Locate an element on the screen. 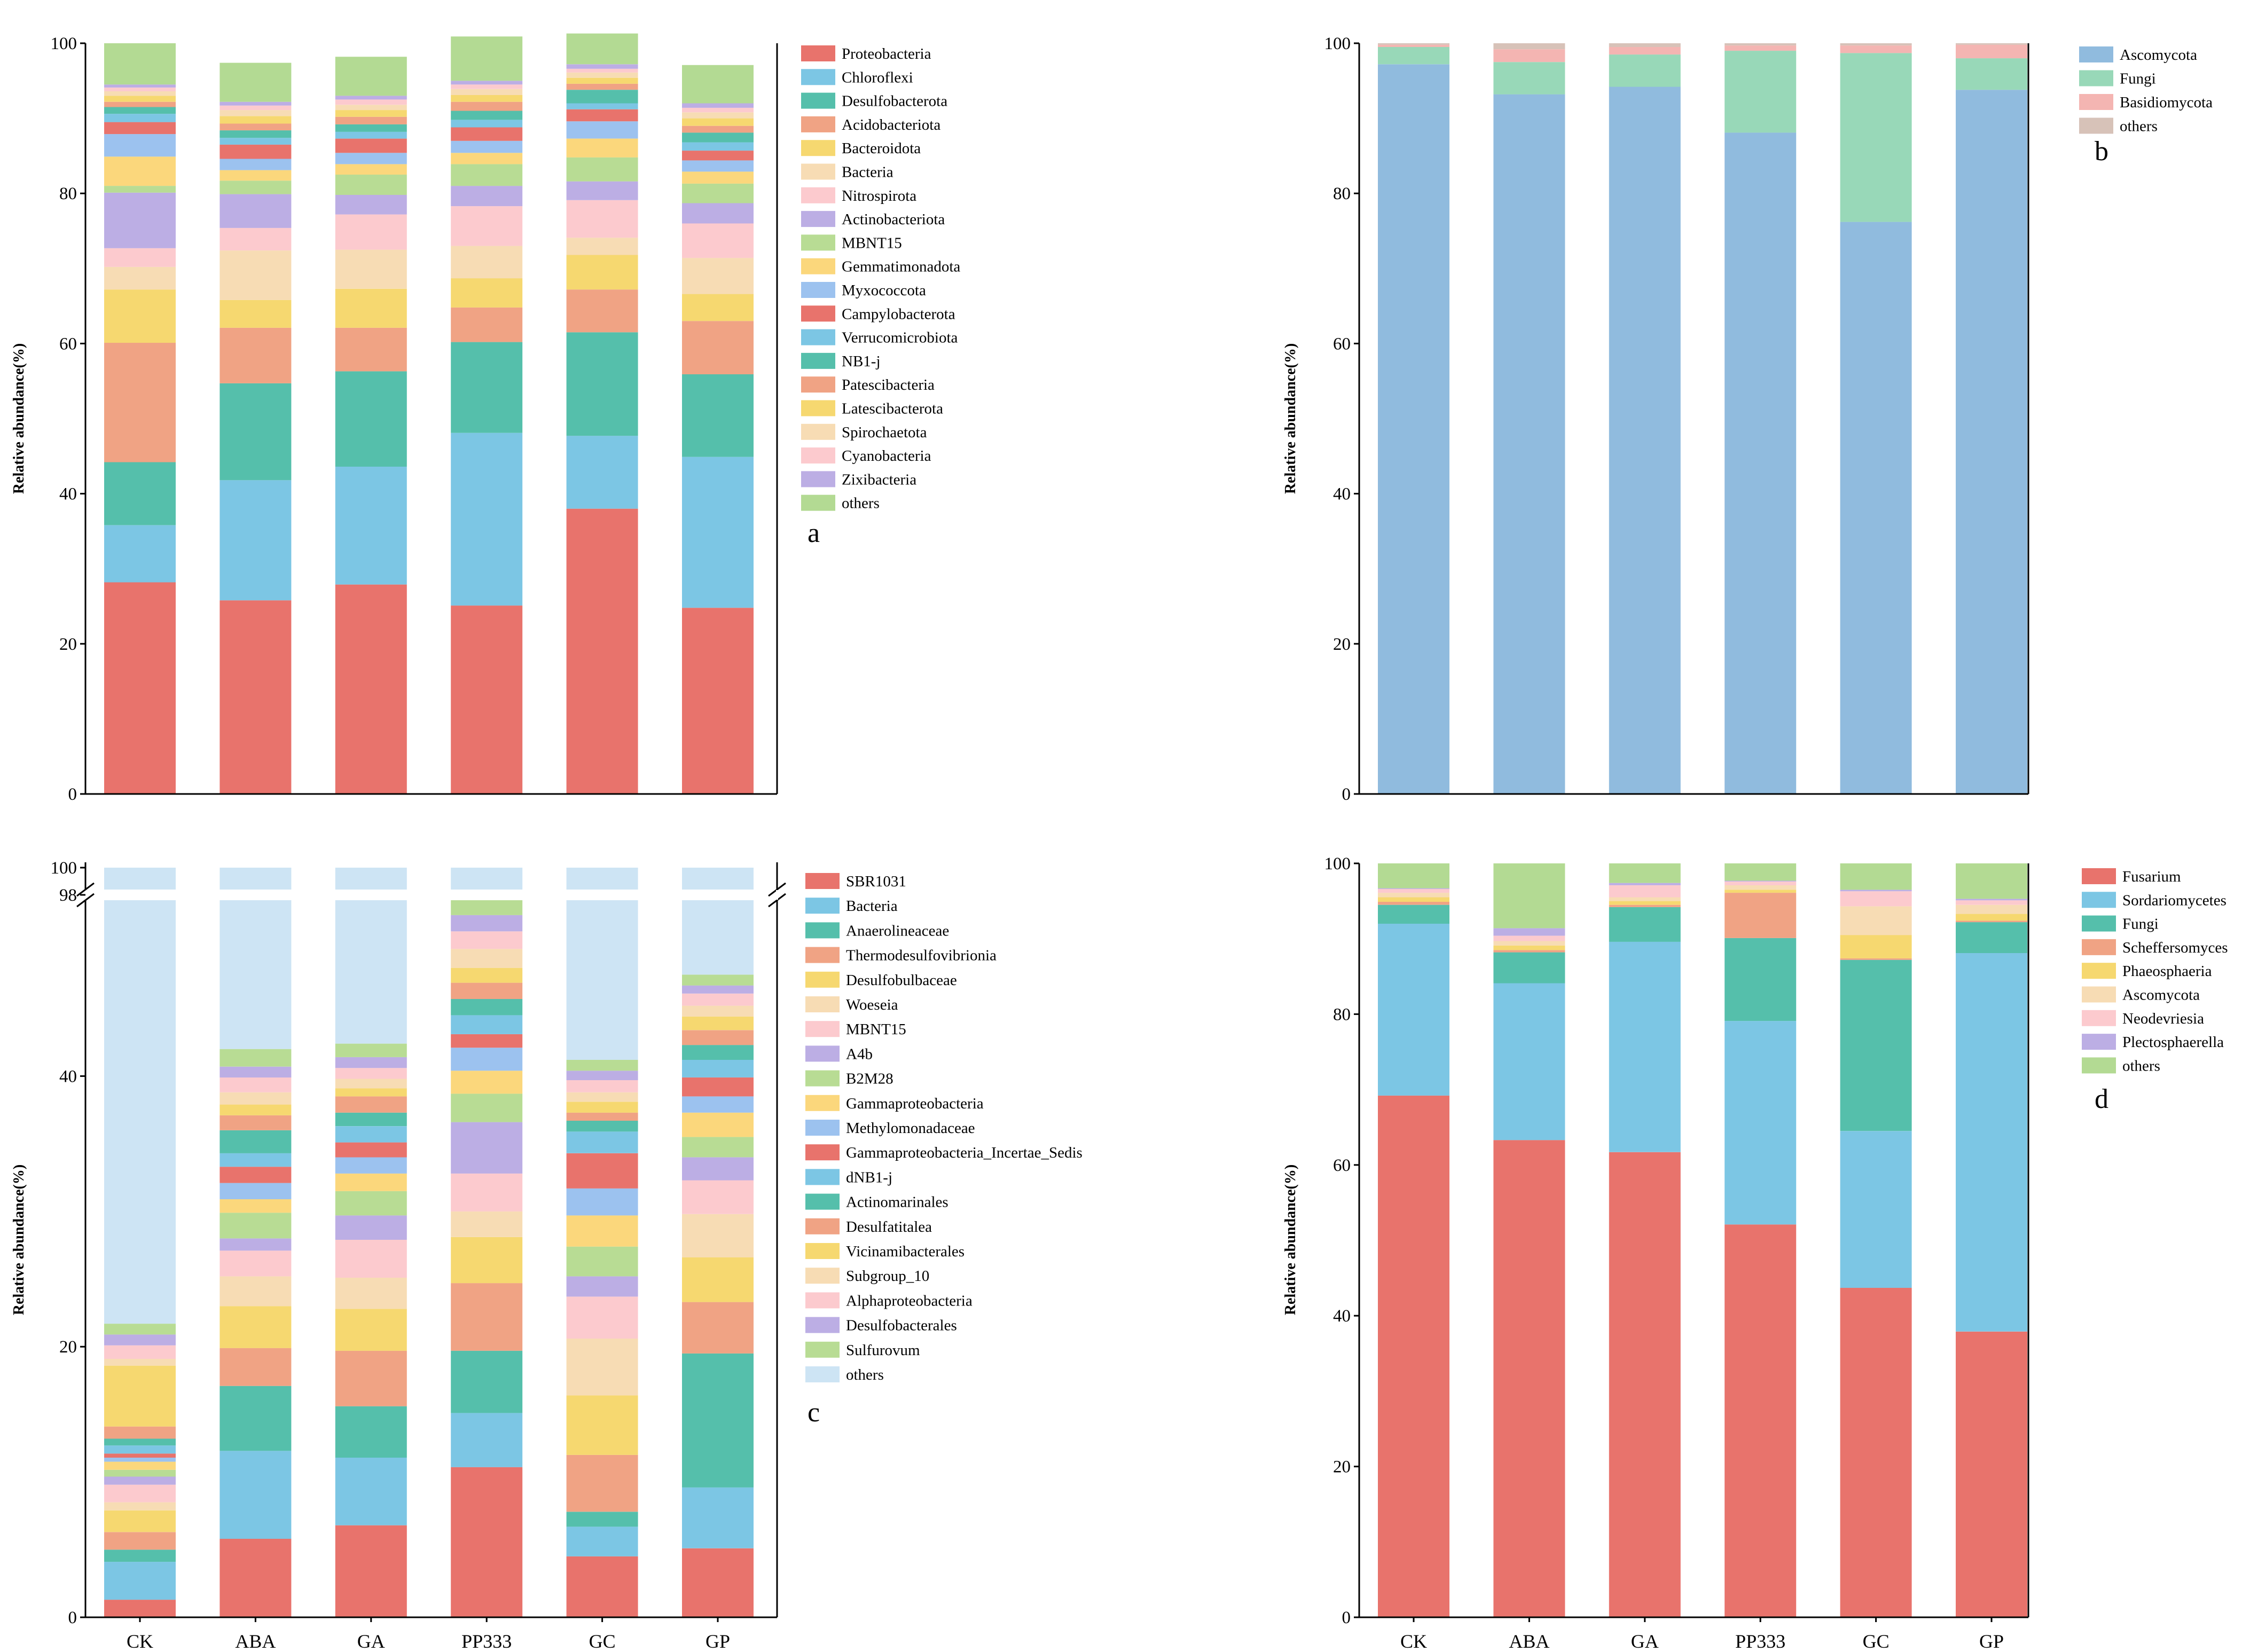 Image resolution: width=2242 pixels, height=1652 pixels. bar-c-PP333-Alphaproteobacteria is located at coordinates (487, 940).